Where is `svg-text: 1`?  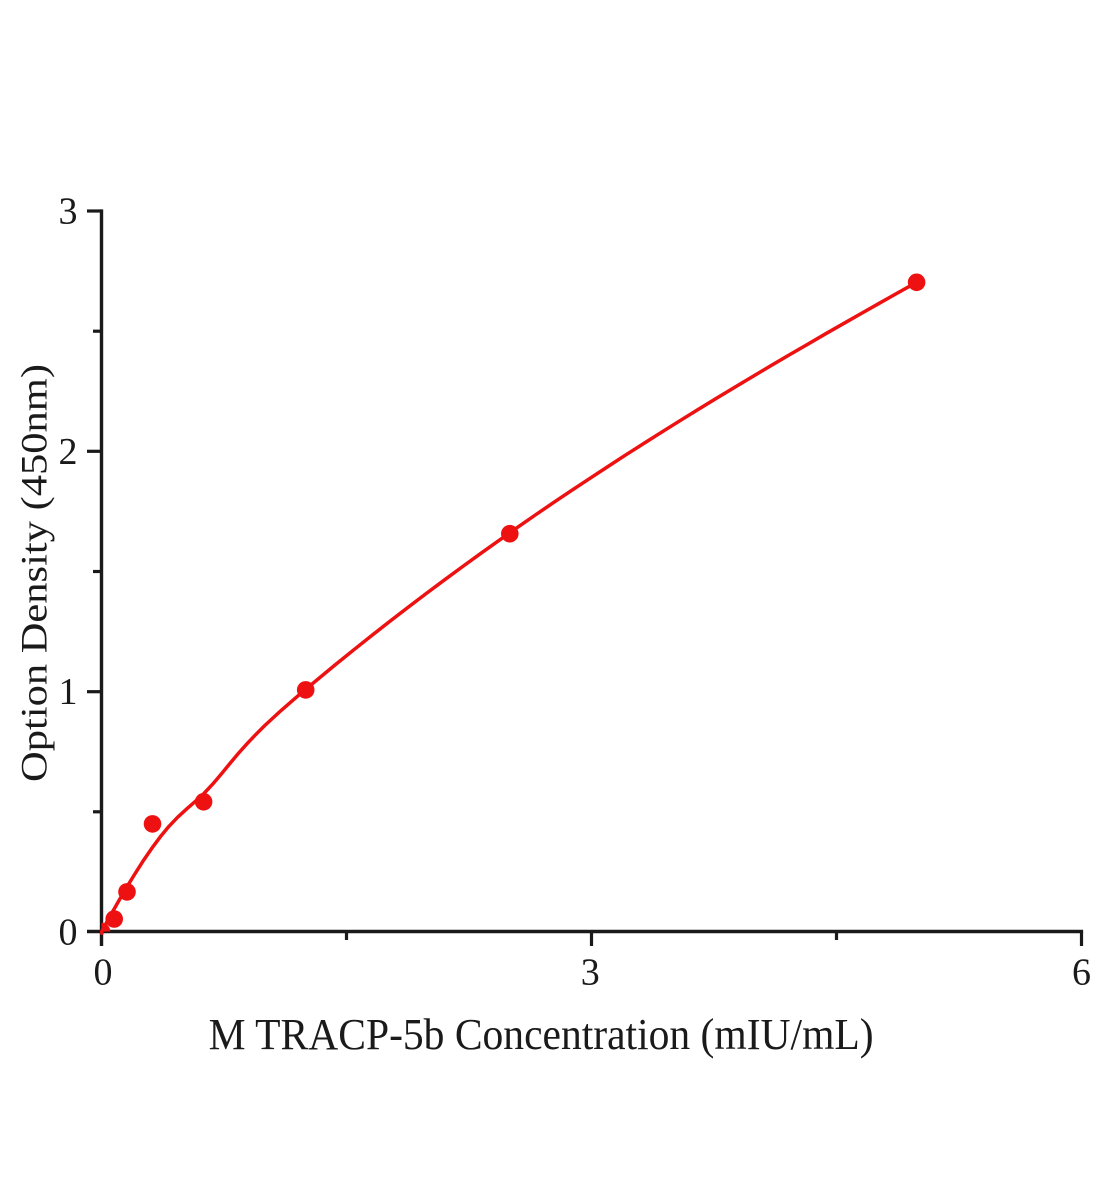 svg-text: 1 is located at coordinates (68, 692).